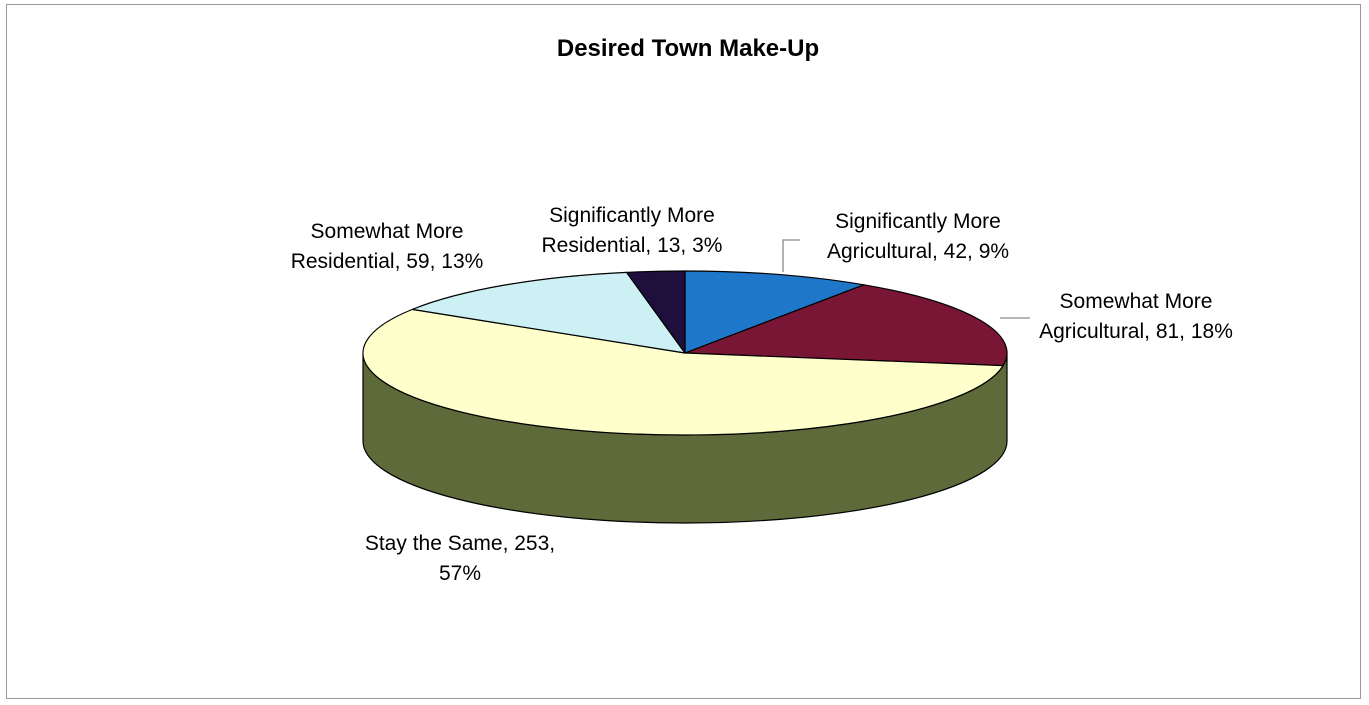 The image size is (1369, 705). What do you see at coordinates (918, 236) in the screenshot?
I see `slice-label: Significantly More Agricultural, 42, 9%` at bounding box center [918, 236].